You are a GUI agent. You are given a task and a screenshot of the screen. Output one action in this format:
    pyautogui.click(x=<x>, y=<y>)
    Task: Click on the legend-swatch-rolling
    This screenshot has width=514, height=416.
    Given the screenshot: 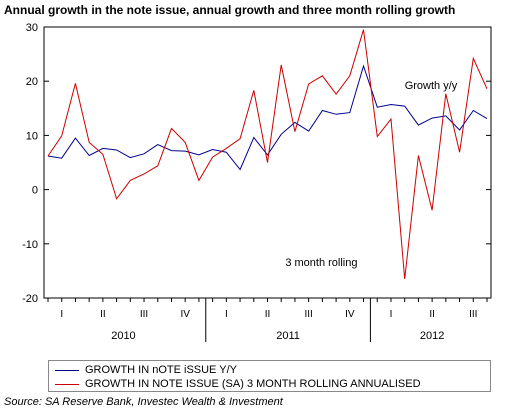 What is the action you would take?
    pyautogui.click(x=67, y=384)
    